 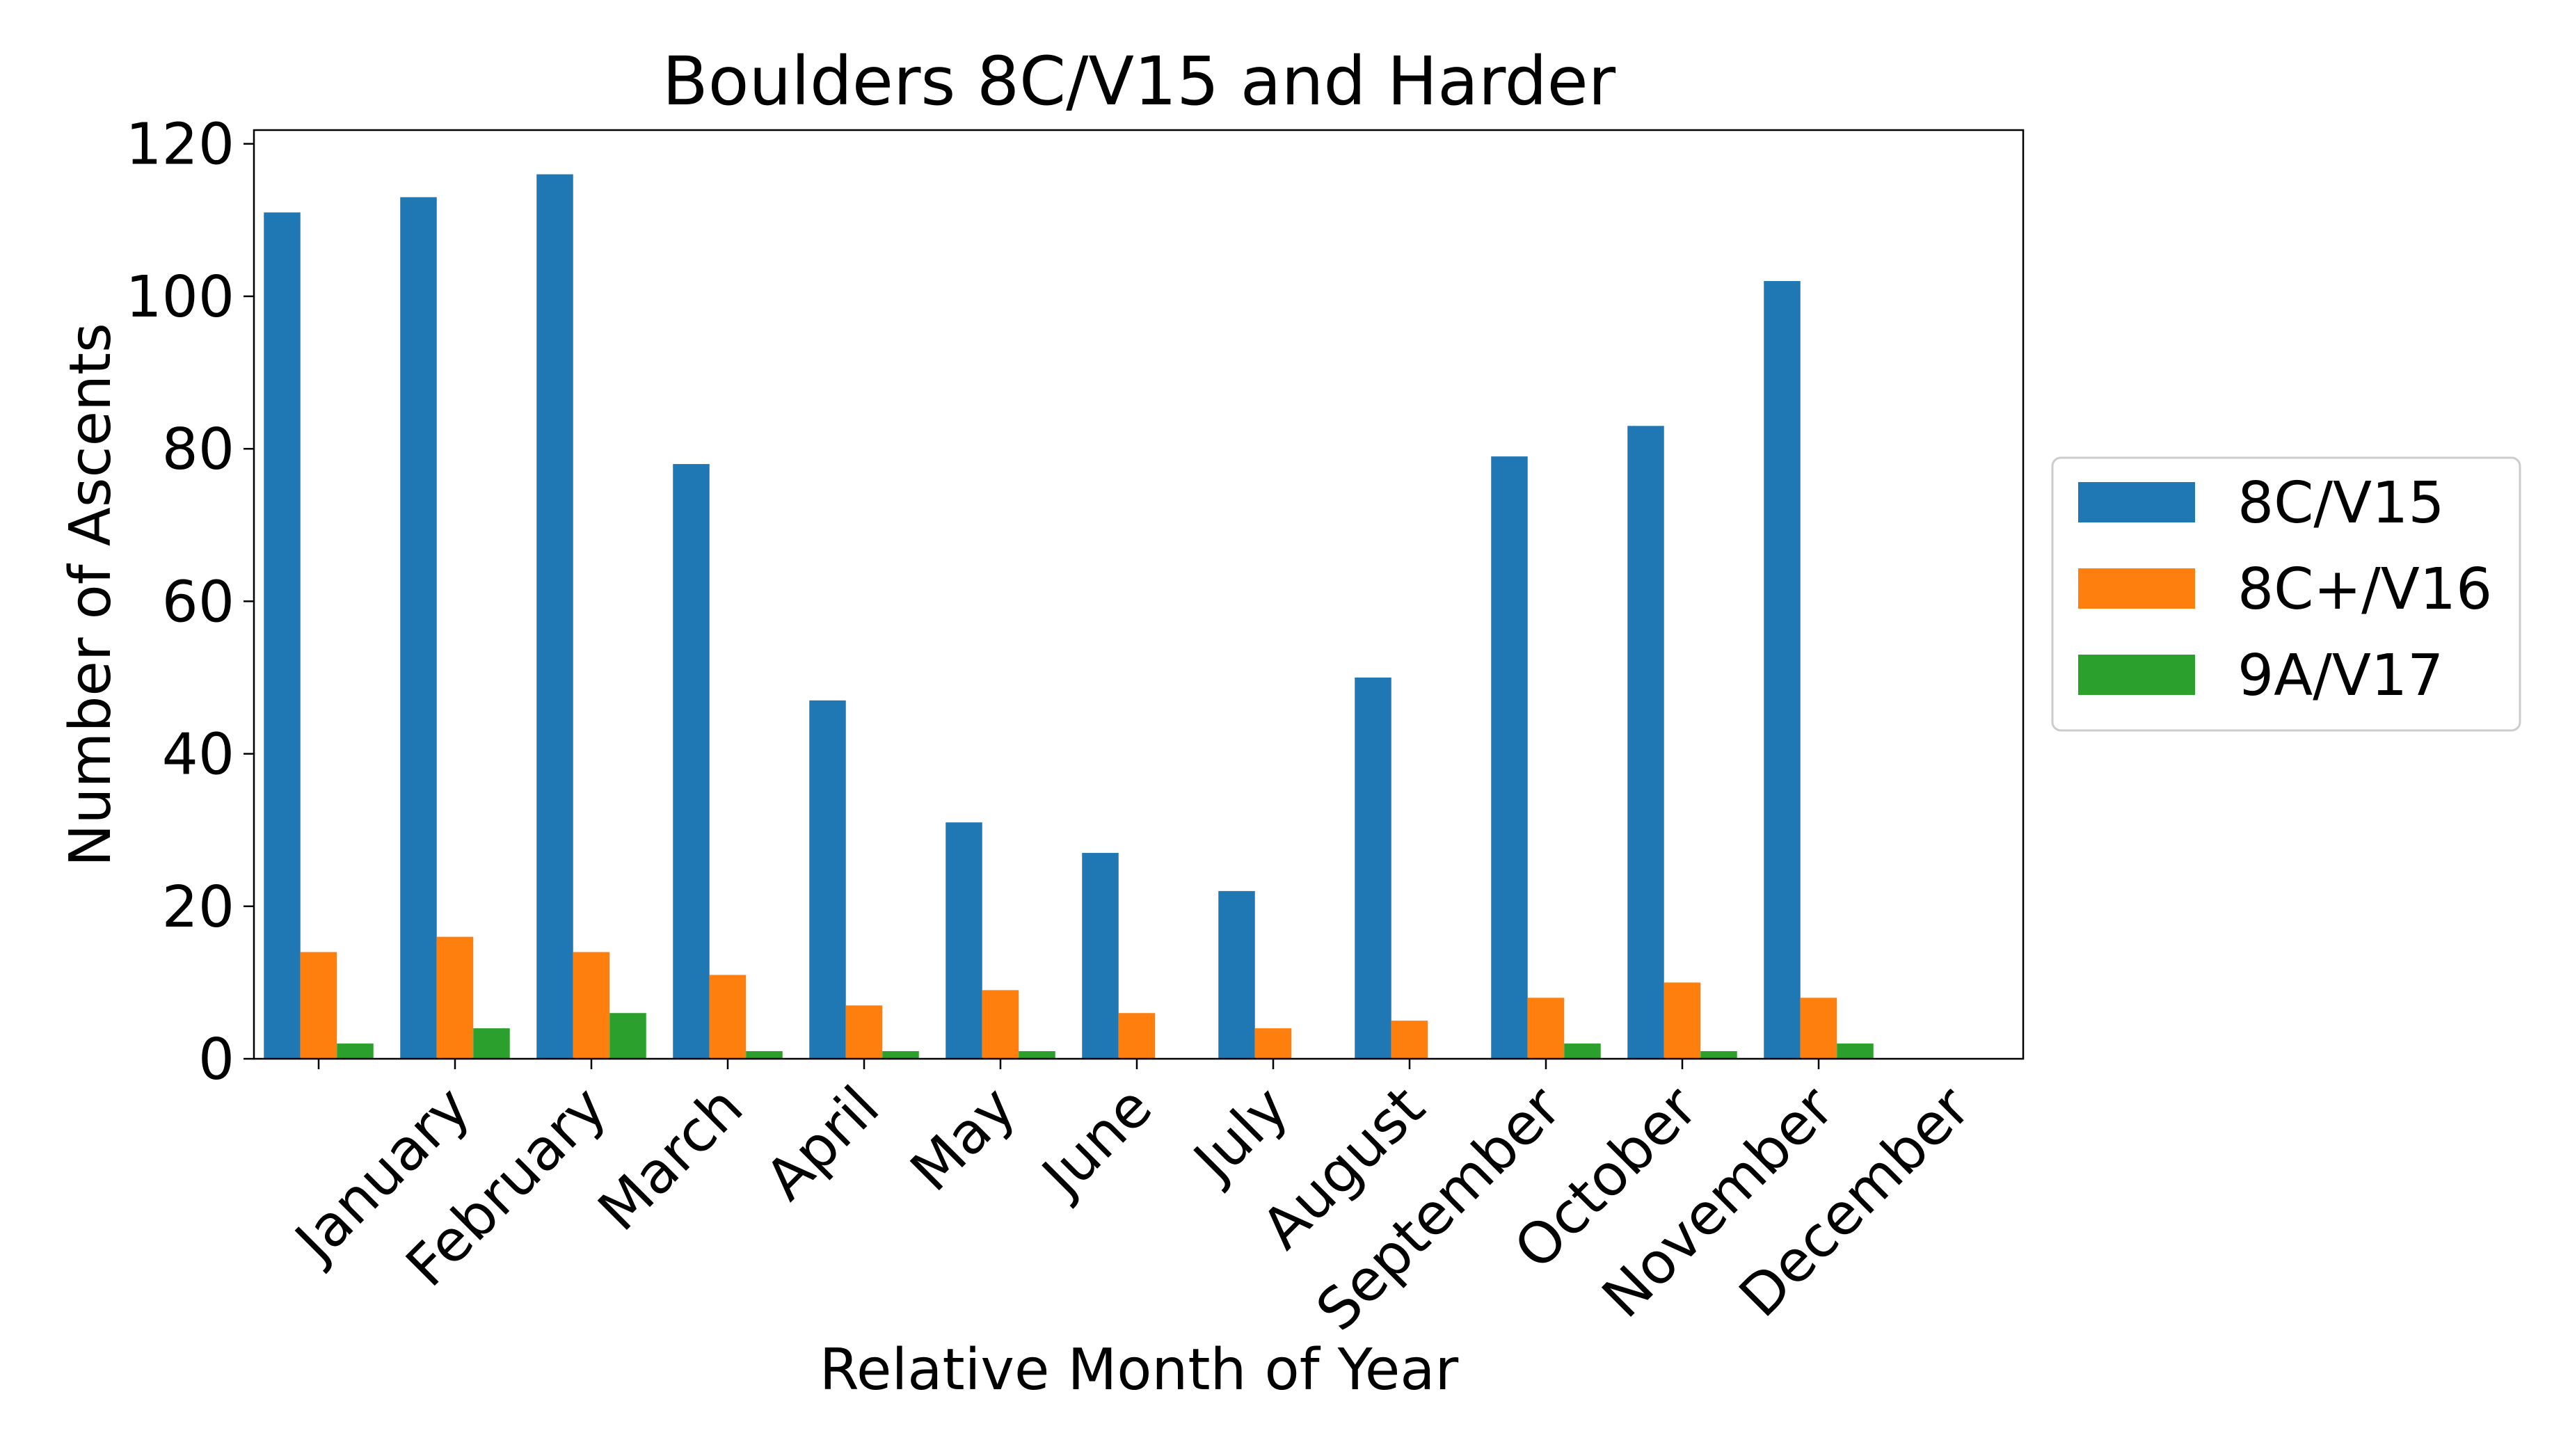 What do you see at coordinates (91, 595) in the screenshot?
I see `y-axis-label: Number of Ascents` at bounding box center [91, 595].